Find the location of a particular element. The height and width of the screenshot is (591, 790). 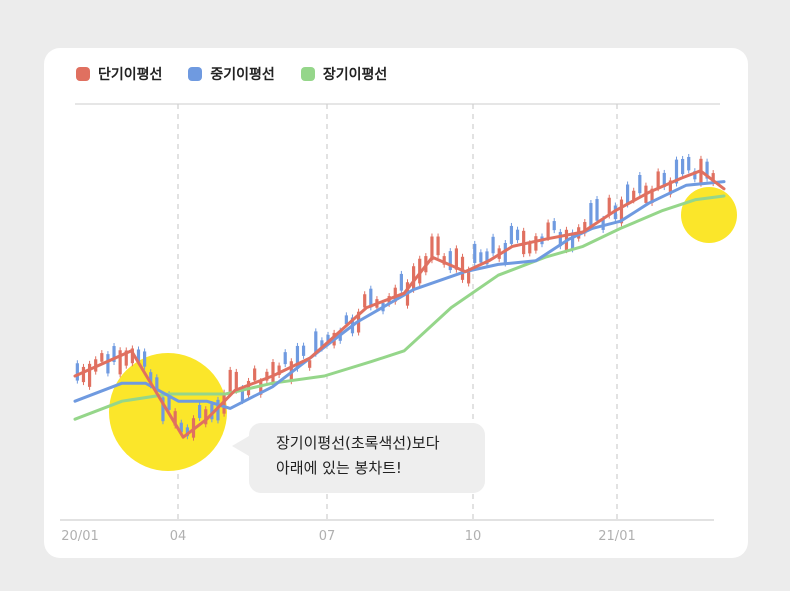

legend-swatch-long is located at coordinates (307, 74).